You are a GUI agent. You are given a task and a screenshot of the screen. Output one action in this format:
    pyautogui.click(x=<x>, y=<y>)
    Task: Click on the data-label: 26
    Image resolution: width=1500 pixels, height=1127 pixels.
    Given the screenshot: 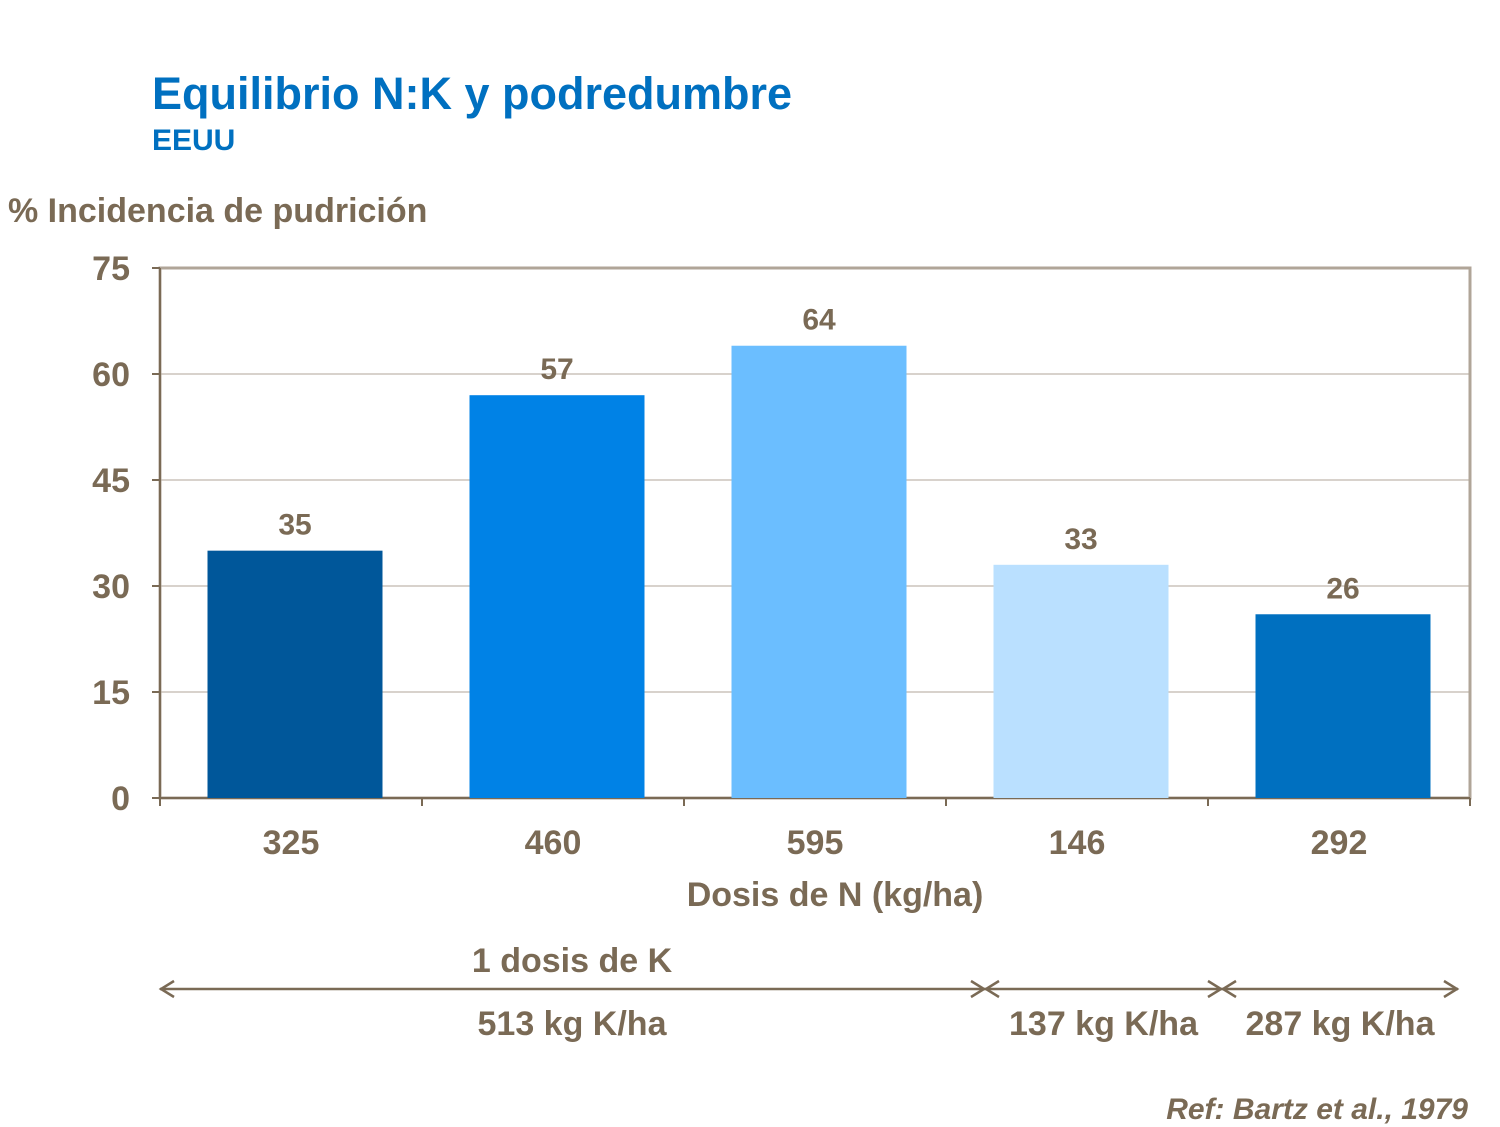 What is the action you would take?
    pyautogui.click(x=1342, y=588)
    